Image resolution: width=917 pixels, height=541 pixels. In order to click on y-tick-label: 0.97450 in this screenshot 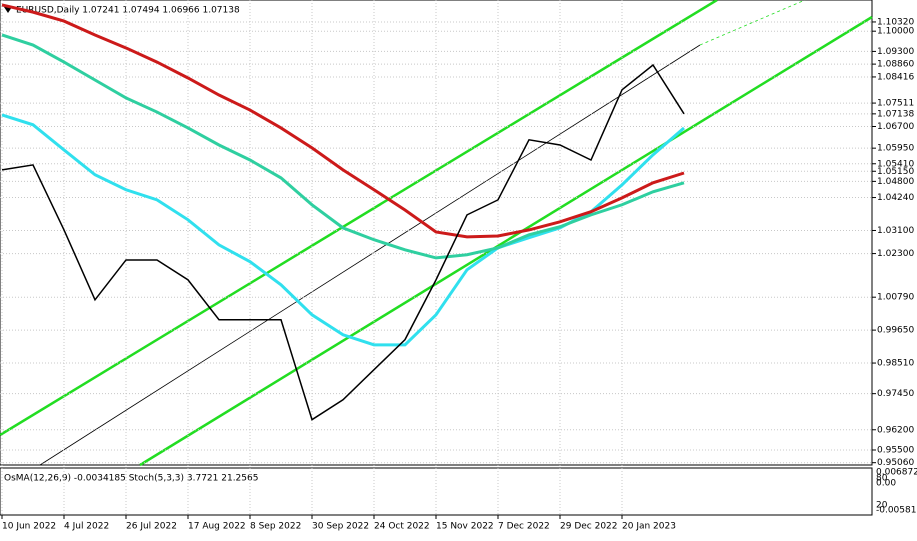, I will do `click(895, 394)`.